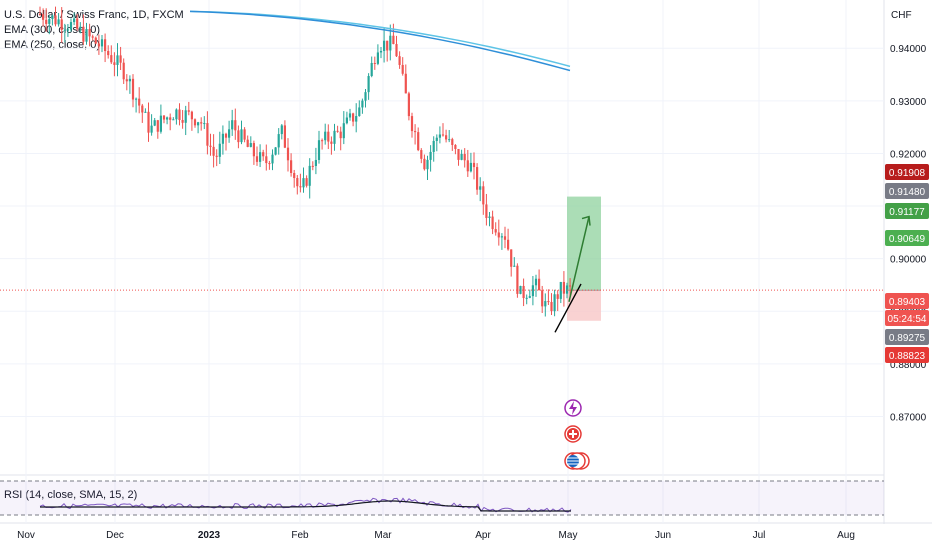 The width and height of the screenshot is (932, 550). Describe the element at coordinates (577, 434) in the screenshot. I see `event-icons` at that location.